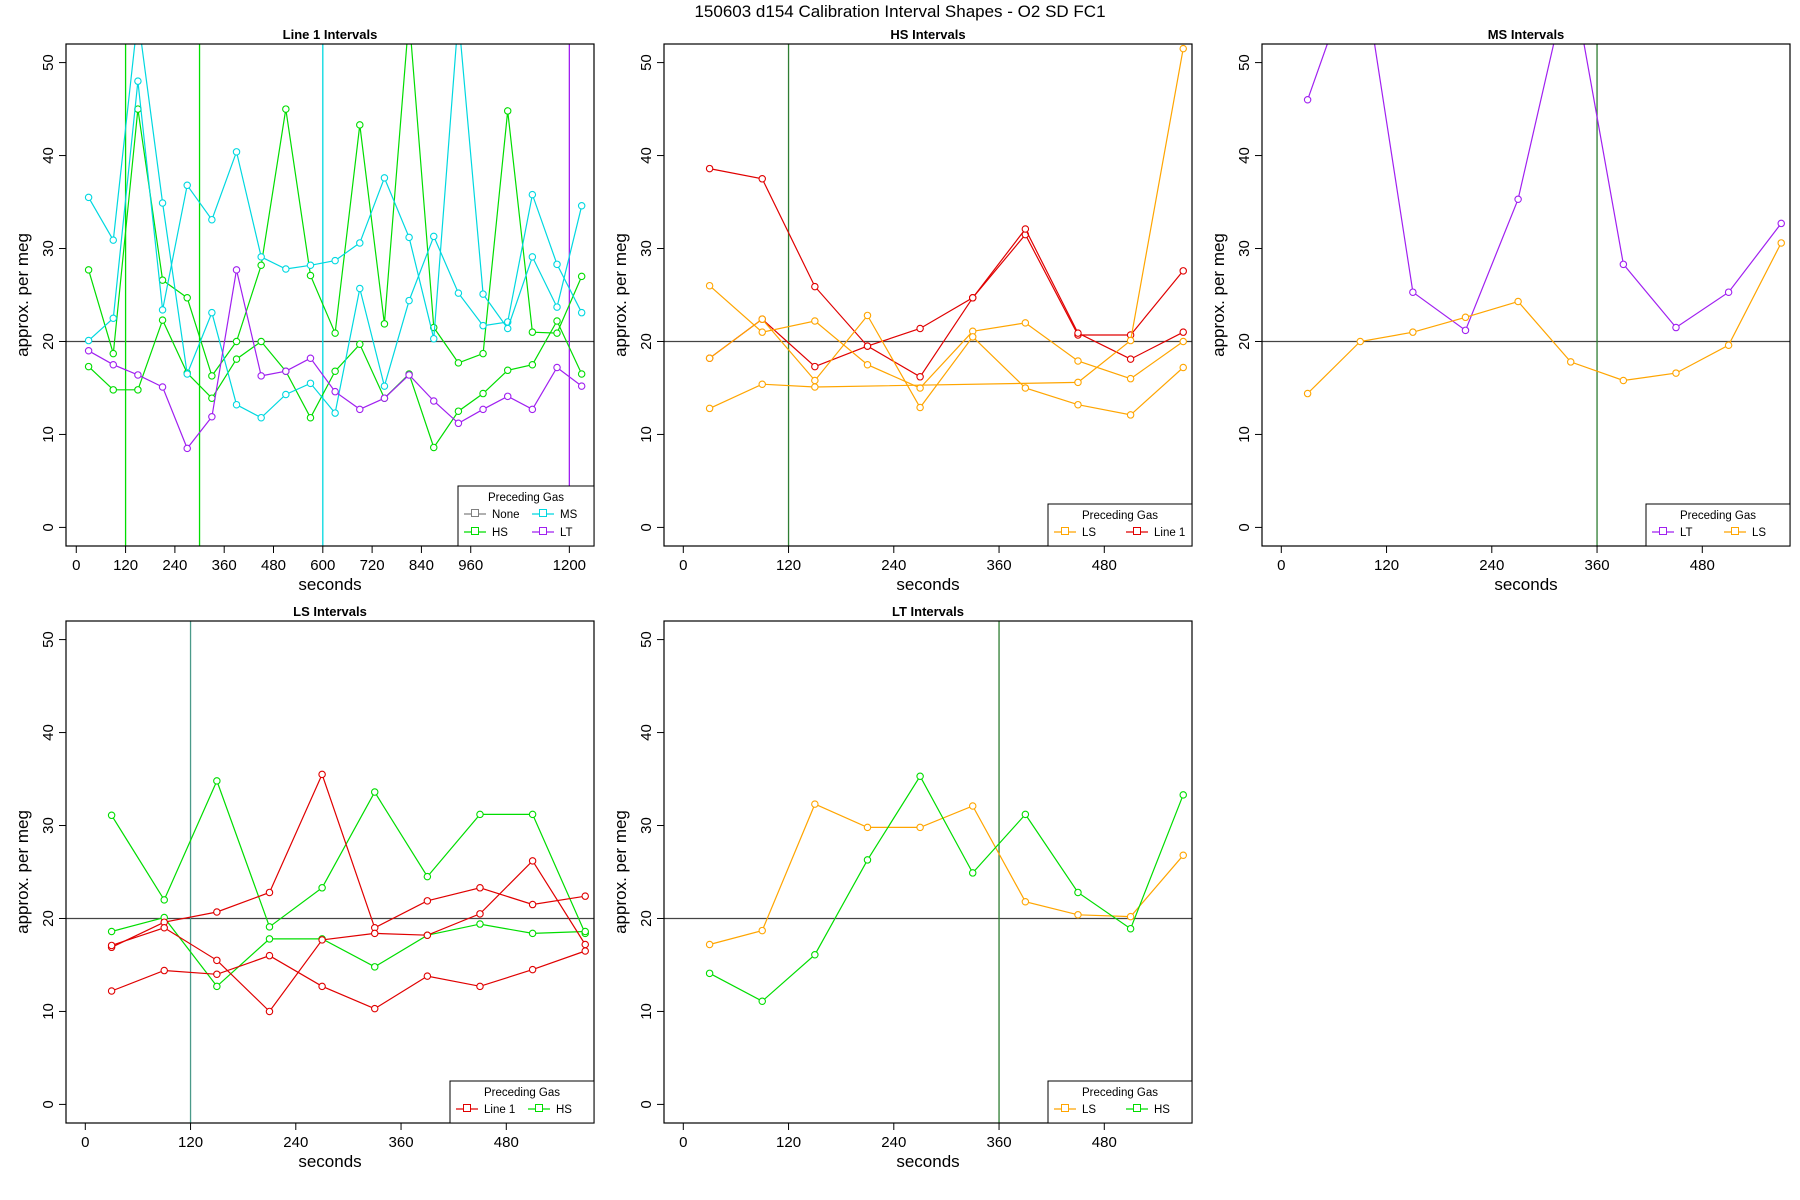 The width and height of the screenshot is (1800, 1200). What do you see at coordinates (927, 34) in the screenshot?
I see `panel-title: HS Intervals` at bounding box center [927, 34].